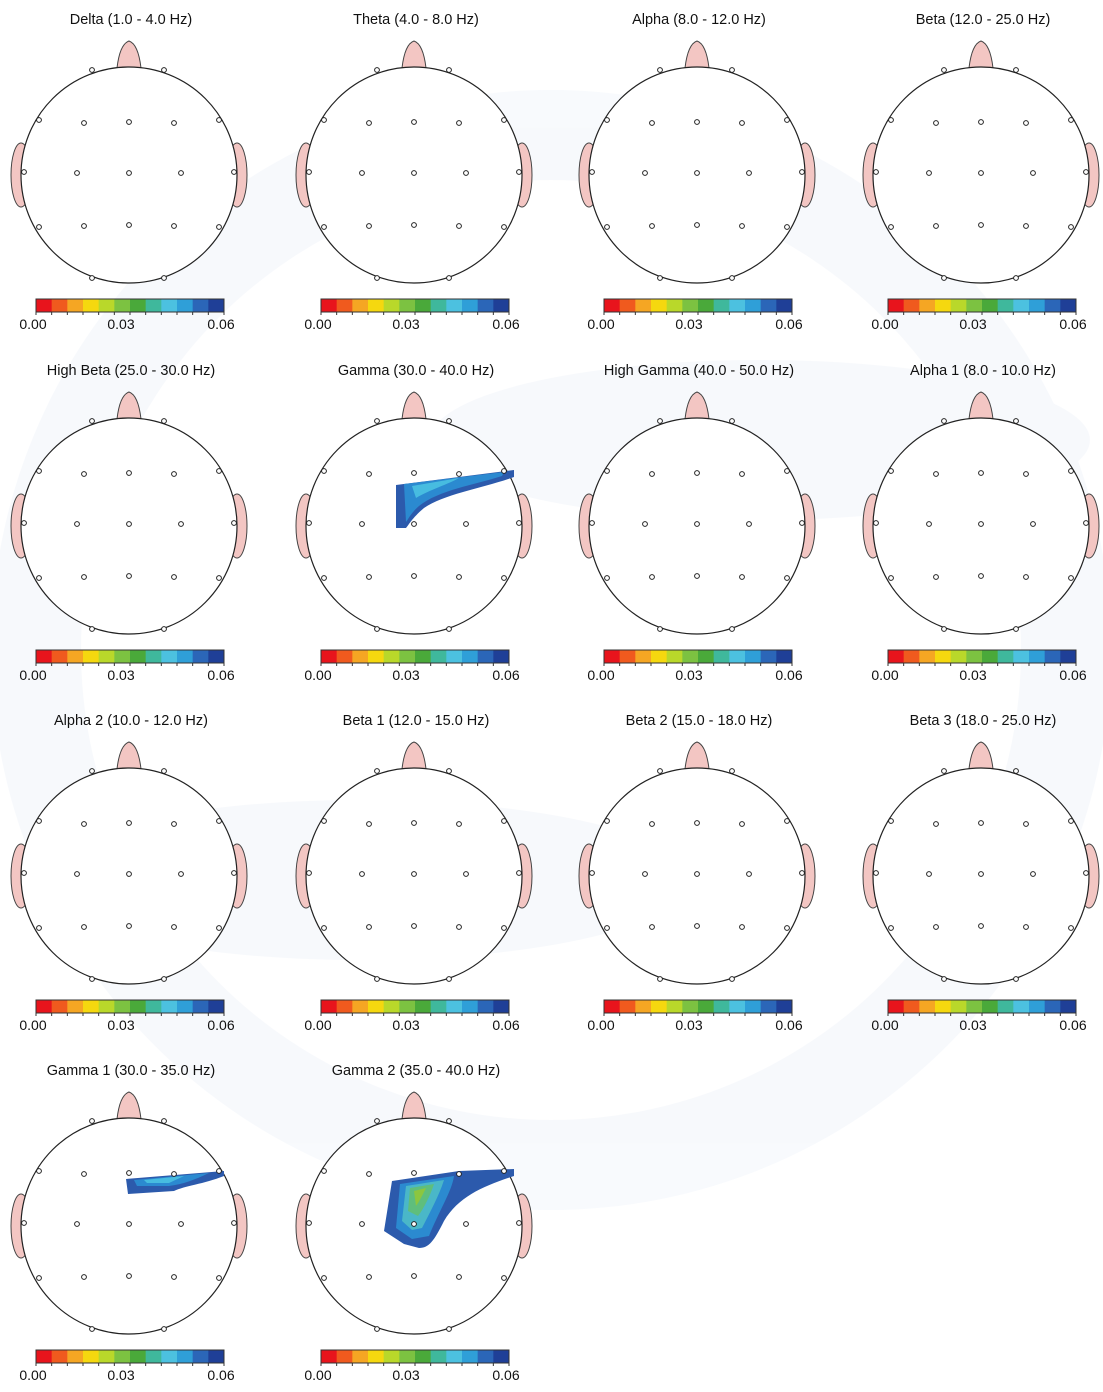 This screenshot has height=1392, width=1103. I want to click on panel-title: Gamma 1 (30.0 - 35.0 Hz), so click(131, 1071).